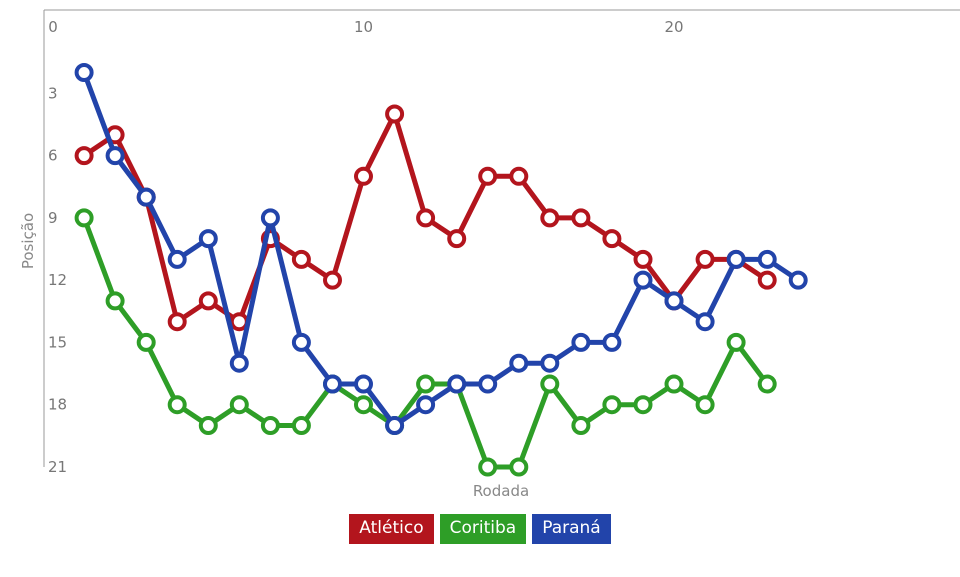 Image resolution: width=960 pixels, height=577 pixels. I want to click on y-tick-label: 3, so click(53, 93).